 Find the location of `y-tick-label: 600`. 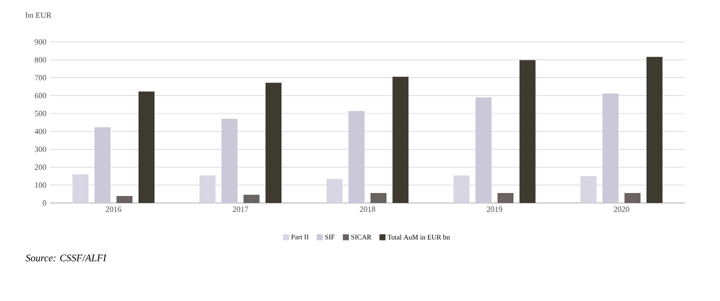

y-tick-label: 600 is located at coordinates (40, 95).